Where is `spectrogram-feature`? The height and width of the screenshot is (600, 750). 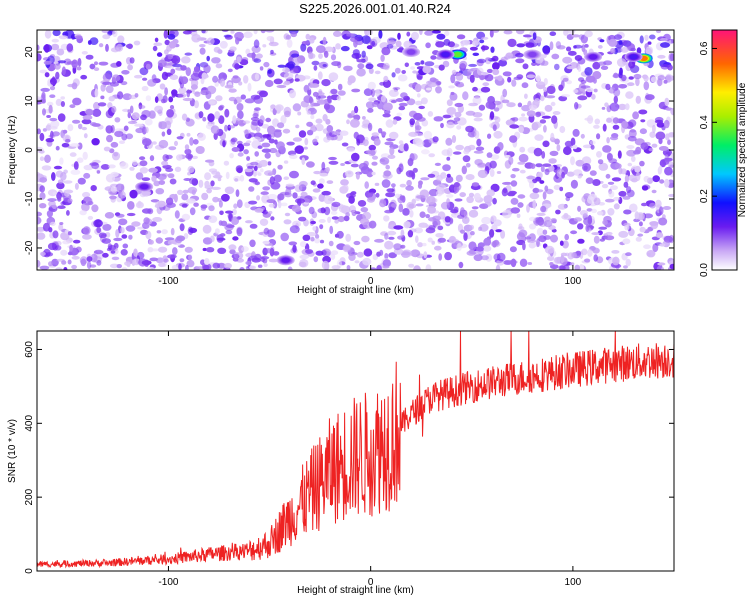 spectrogram-feature is located at coordinates (285, 260).